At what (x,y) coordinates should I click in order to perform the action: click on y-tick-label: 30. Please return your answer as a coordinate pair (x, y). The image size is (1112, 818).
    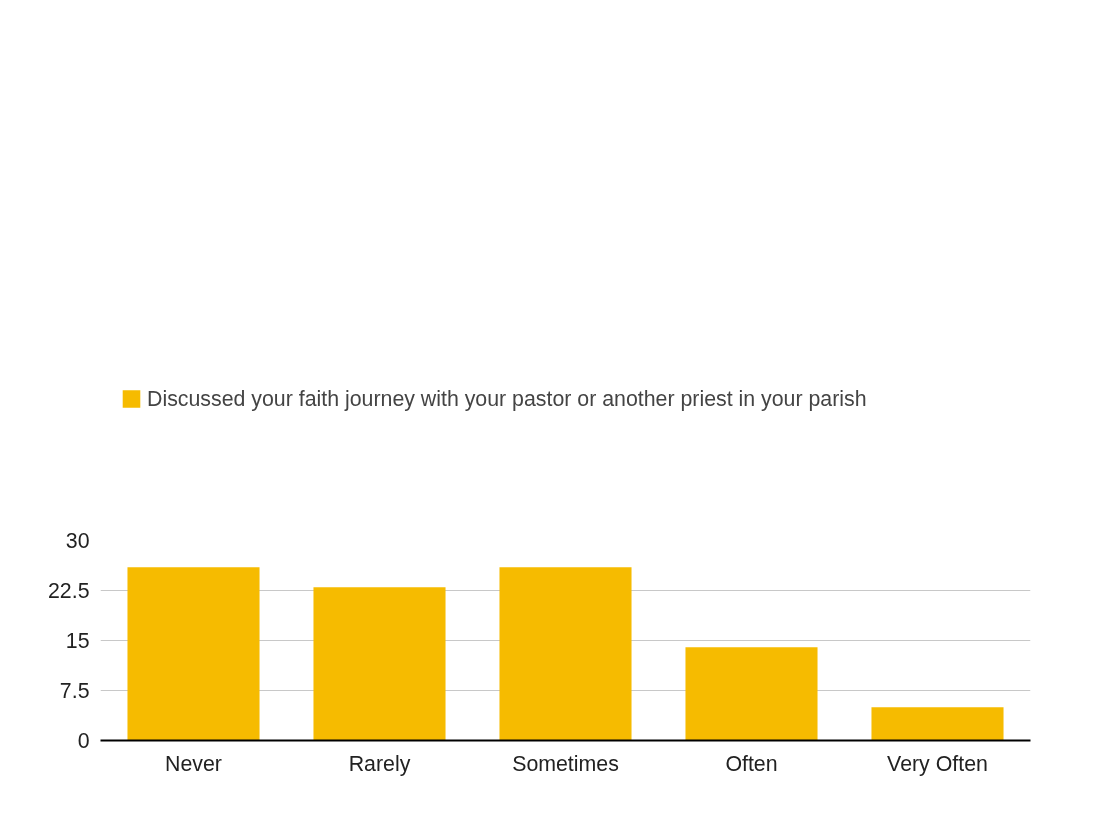
    Looking at the image, I should click on (77, 541).